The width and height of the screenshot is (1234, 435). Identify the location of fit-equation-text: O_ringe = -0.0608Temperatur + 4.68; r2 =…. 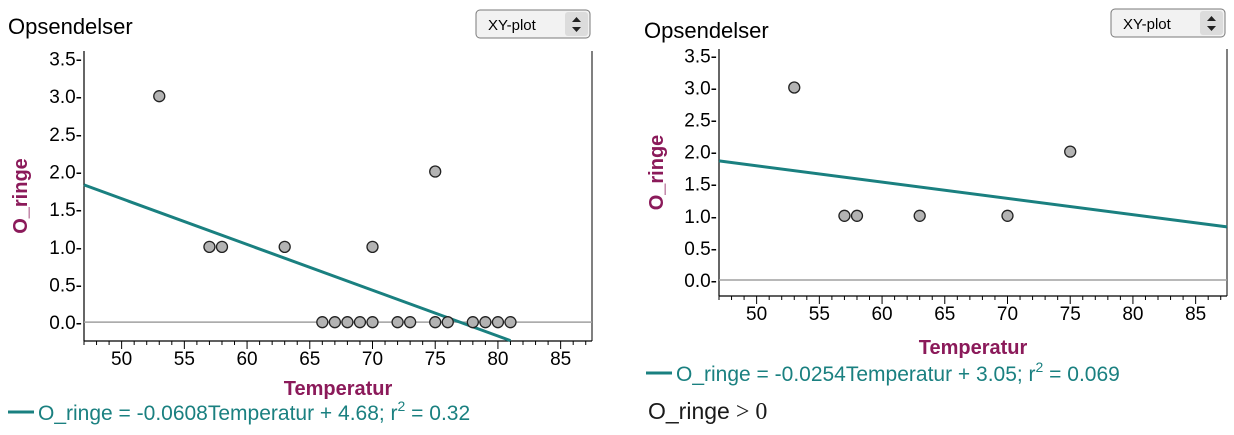
(254, 411).